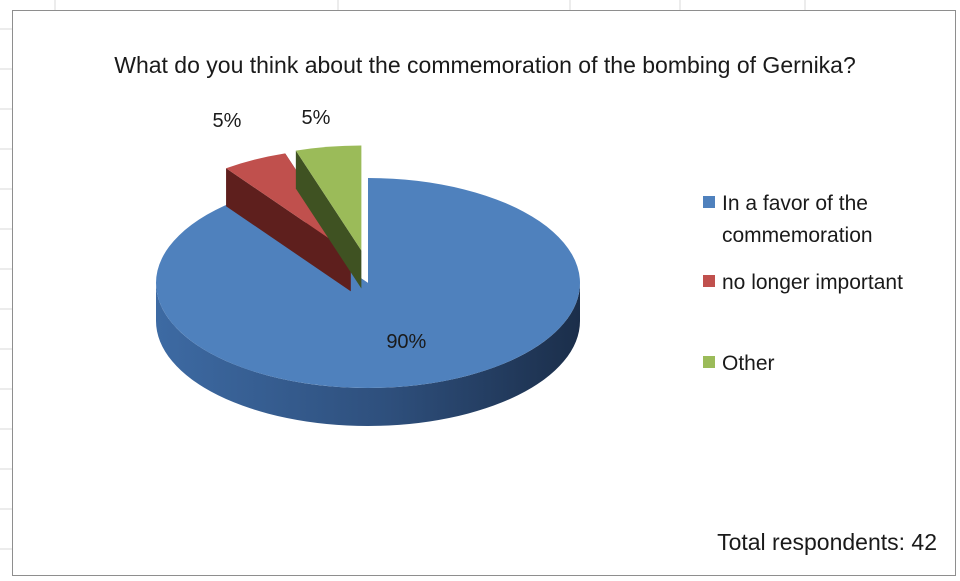  I want to click on legend-item-favor: In a favor of the commemoration, so click(827, 220).